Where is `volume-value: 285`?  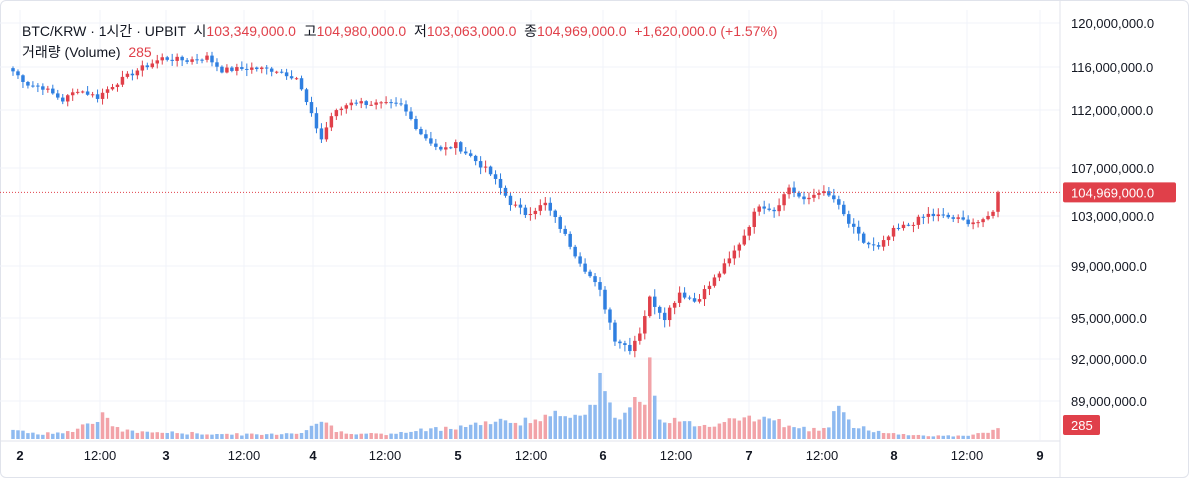
volume-value: 285 is located at coordinates (140, 52).